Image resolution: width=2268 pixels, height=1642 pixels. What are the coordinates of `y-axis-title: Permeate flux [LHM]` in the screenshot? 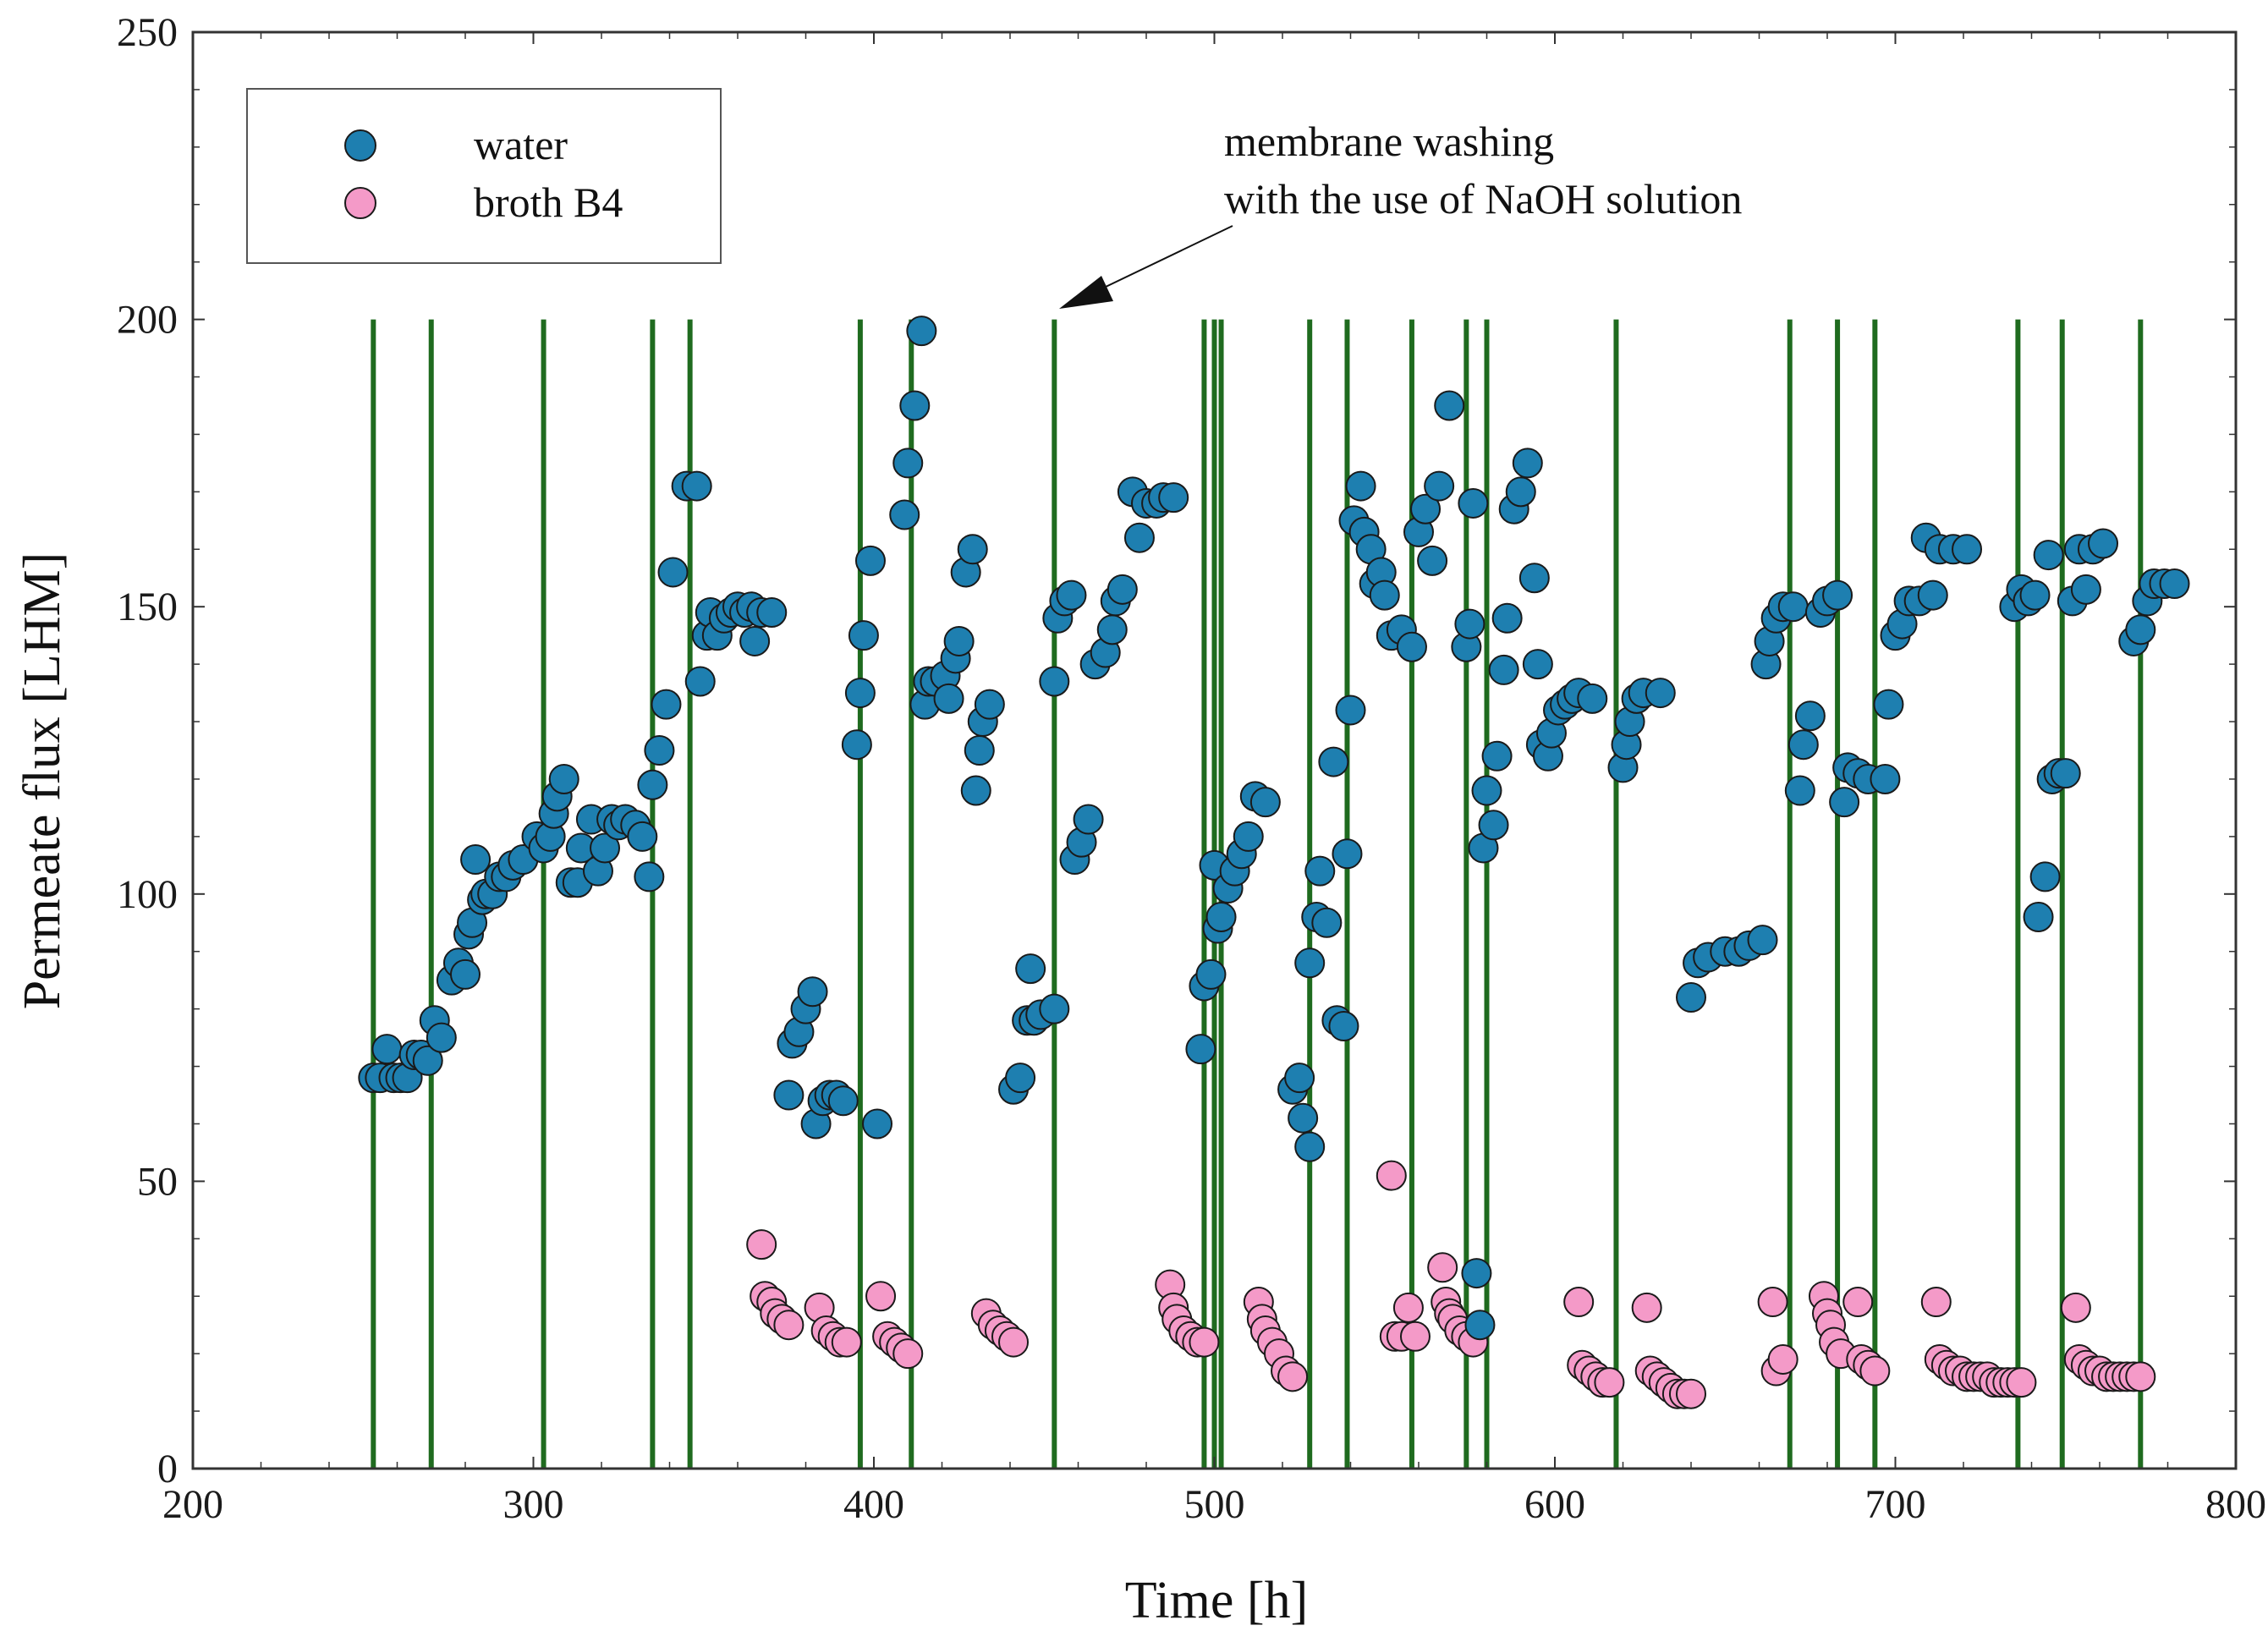 It's located at (42, 781).